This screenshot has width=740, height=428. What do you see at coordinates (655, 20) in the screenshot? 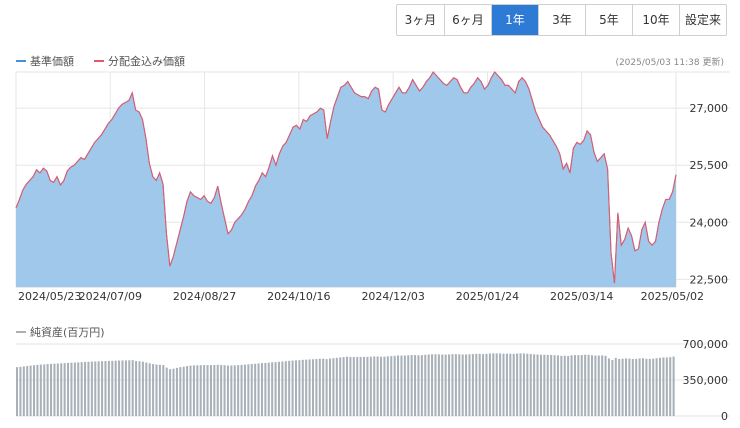
I see `tab-period-5: 10年` at bounding box center [655, 20].